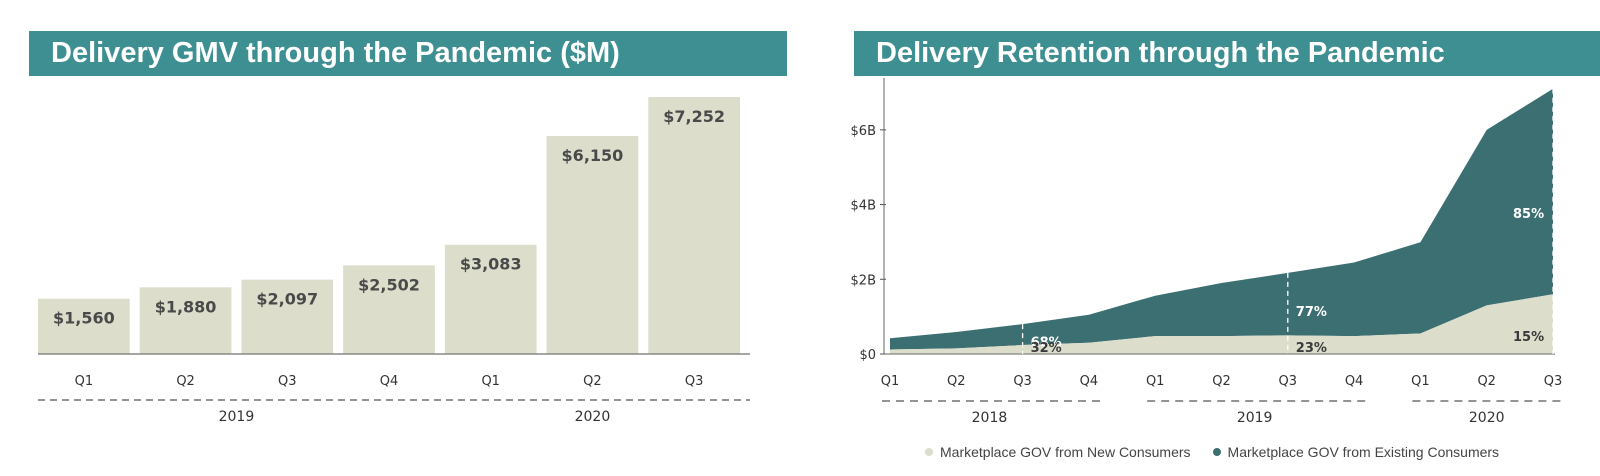  Describe the element at coordinates (990, 418) in the screenshot. I see `year-label: 2018` at that location.